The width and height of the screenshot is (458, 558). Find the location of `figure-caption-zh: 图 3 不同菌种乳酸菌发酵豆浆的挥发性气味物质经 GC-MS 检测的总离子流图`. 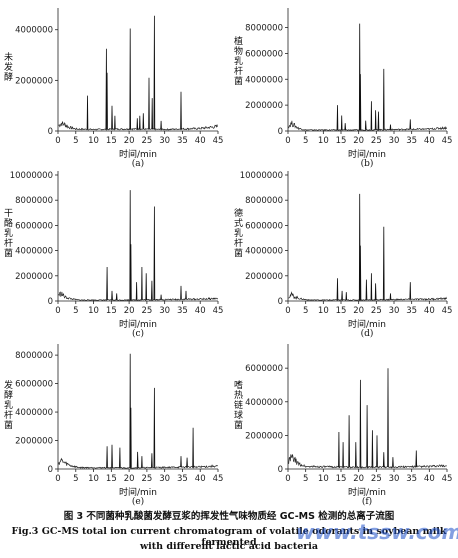

figure-caption-zh: 图 3 不同菌种乳酸菌发酵豆浆的挥发性气味物质经 GC-MS 检测的总离子流图 is located at coordinates (229, 516).